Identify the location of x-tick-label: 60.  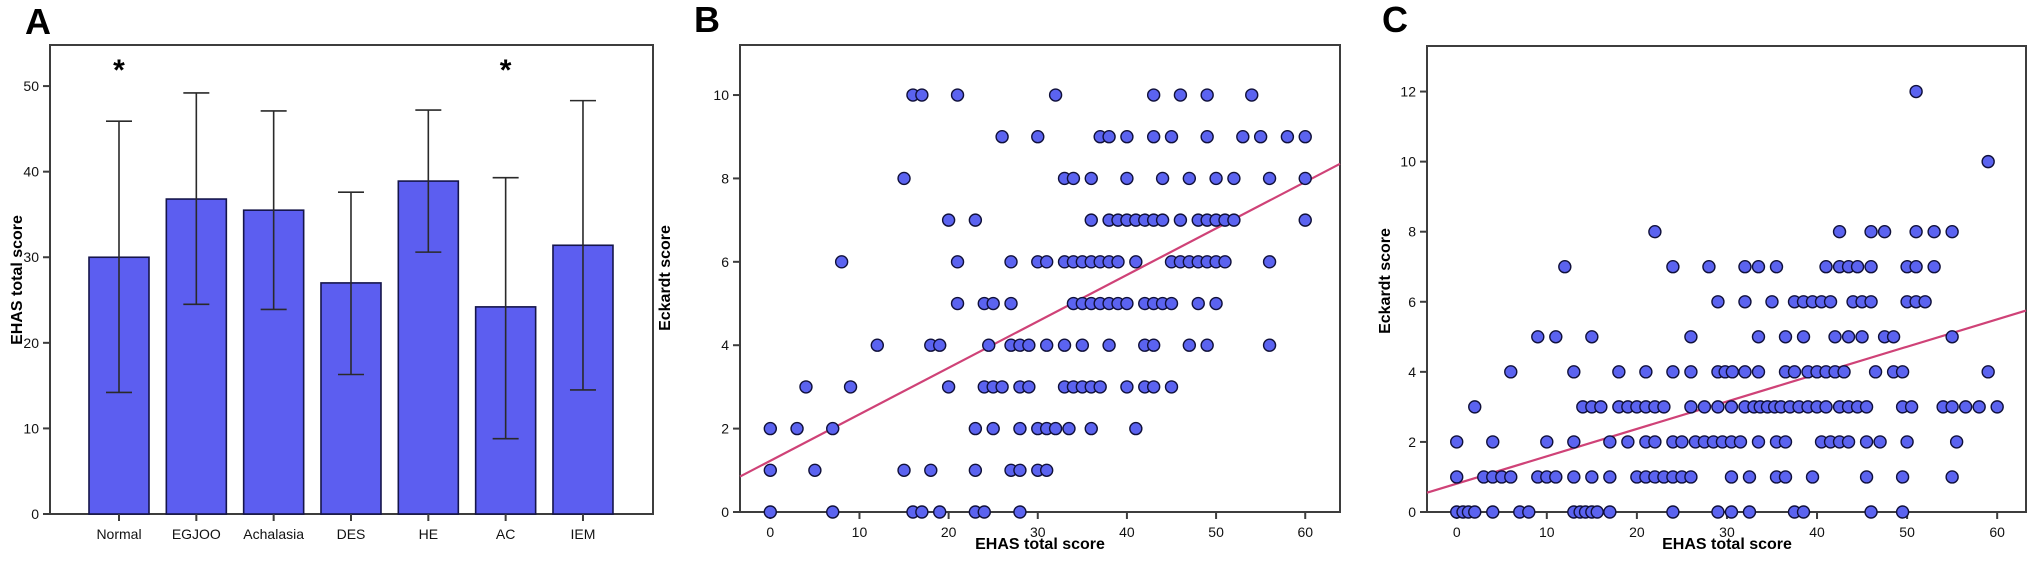
(1305, 532).